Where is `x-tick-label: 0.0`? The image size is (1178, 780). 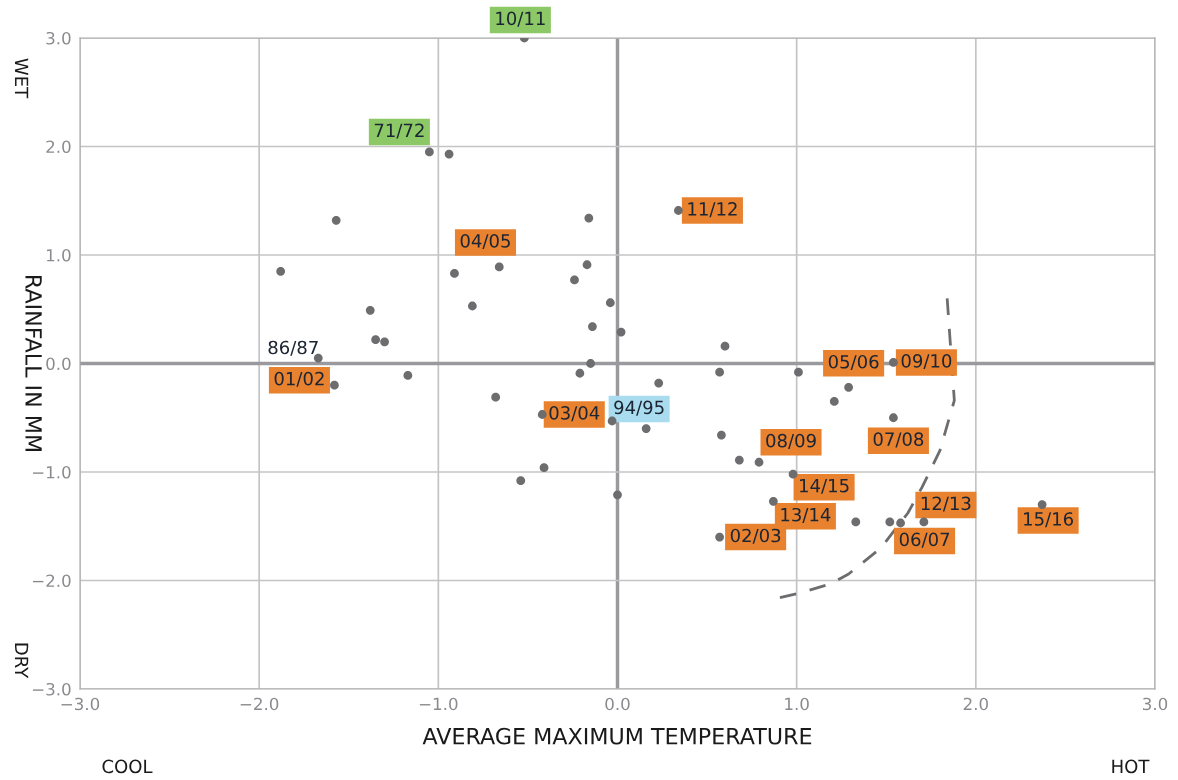 x-tick-label: 0.0 is located at coordinates (617, 704).